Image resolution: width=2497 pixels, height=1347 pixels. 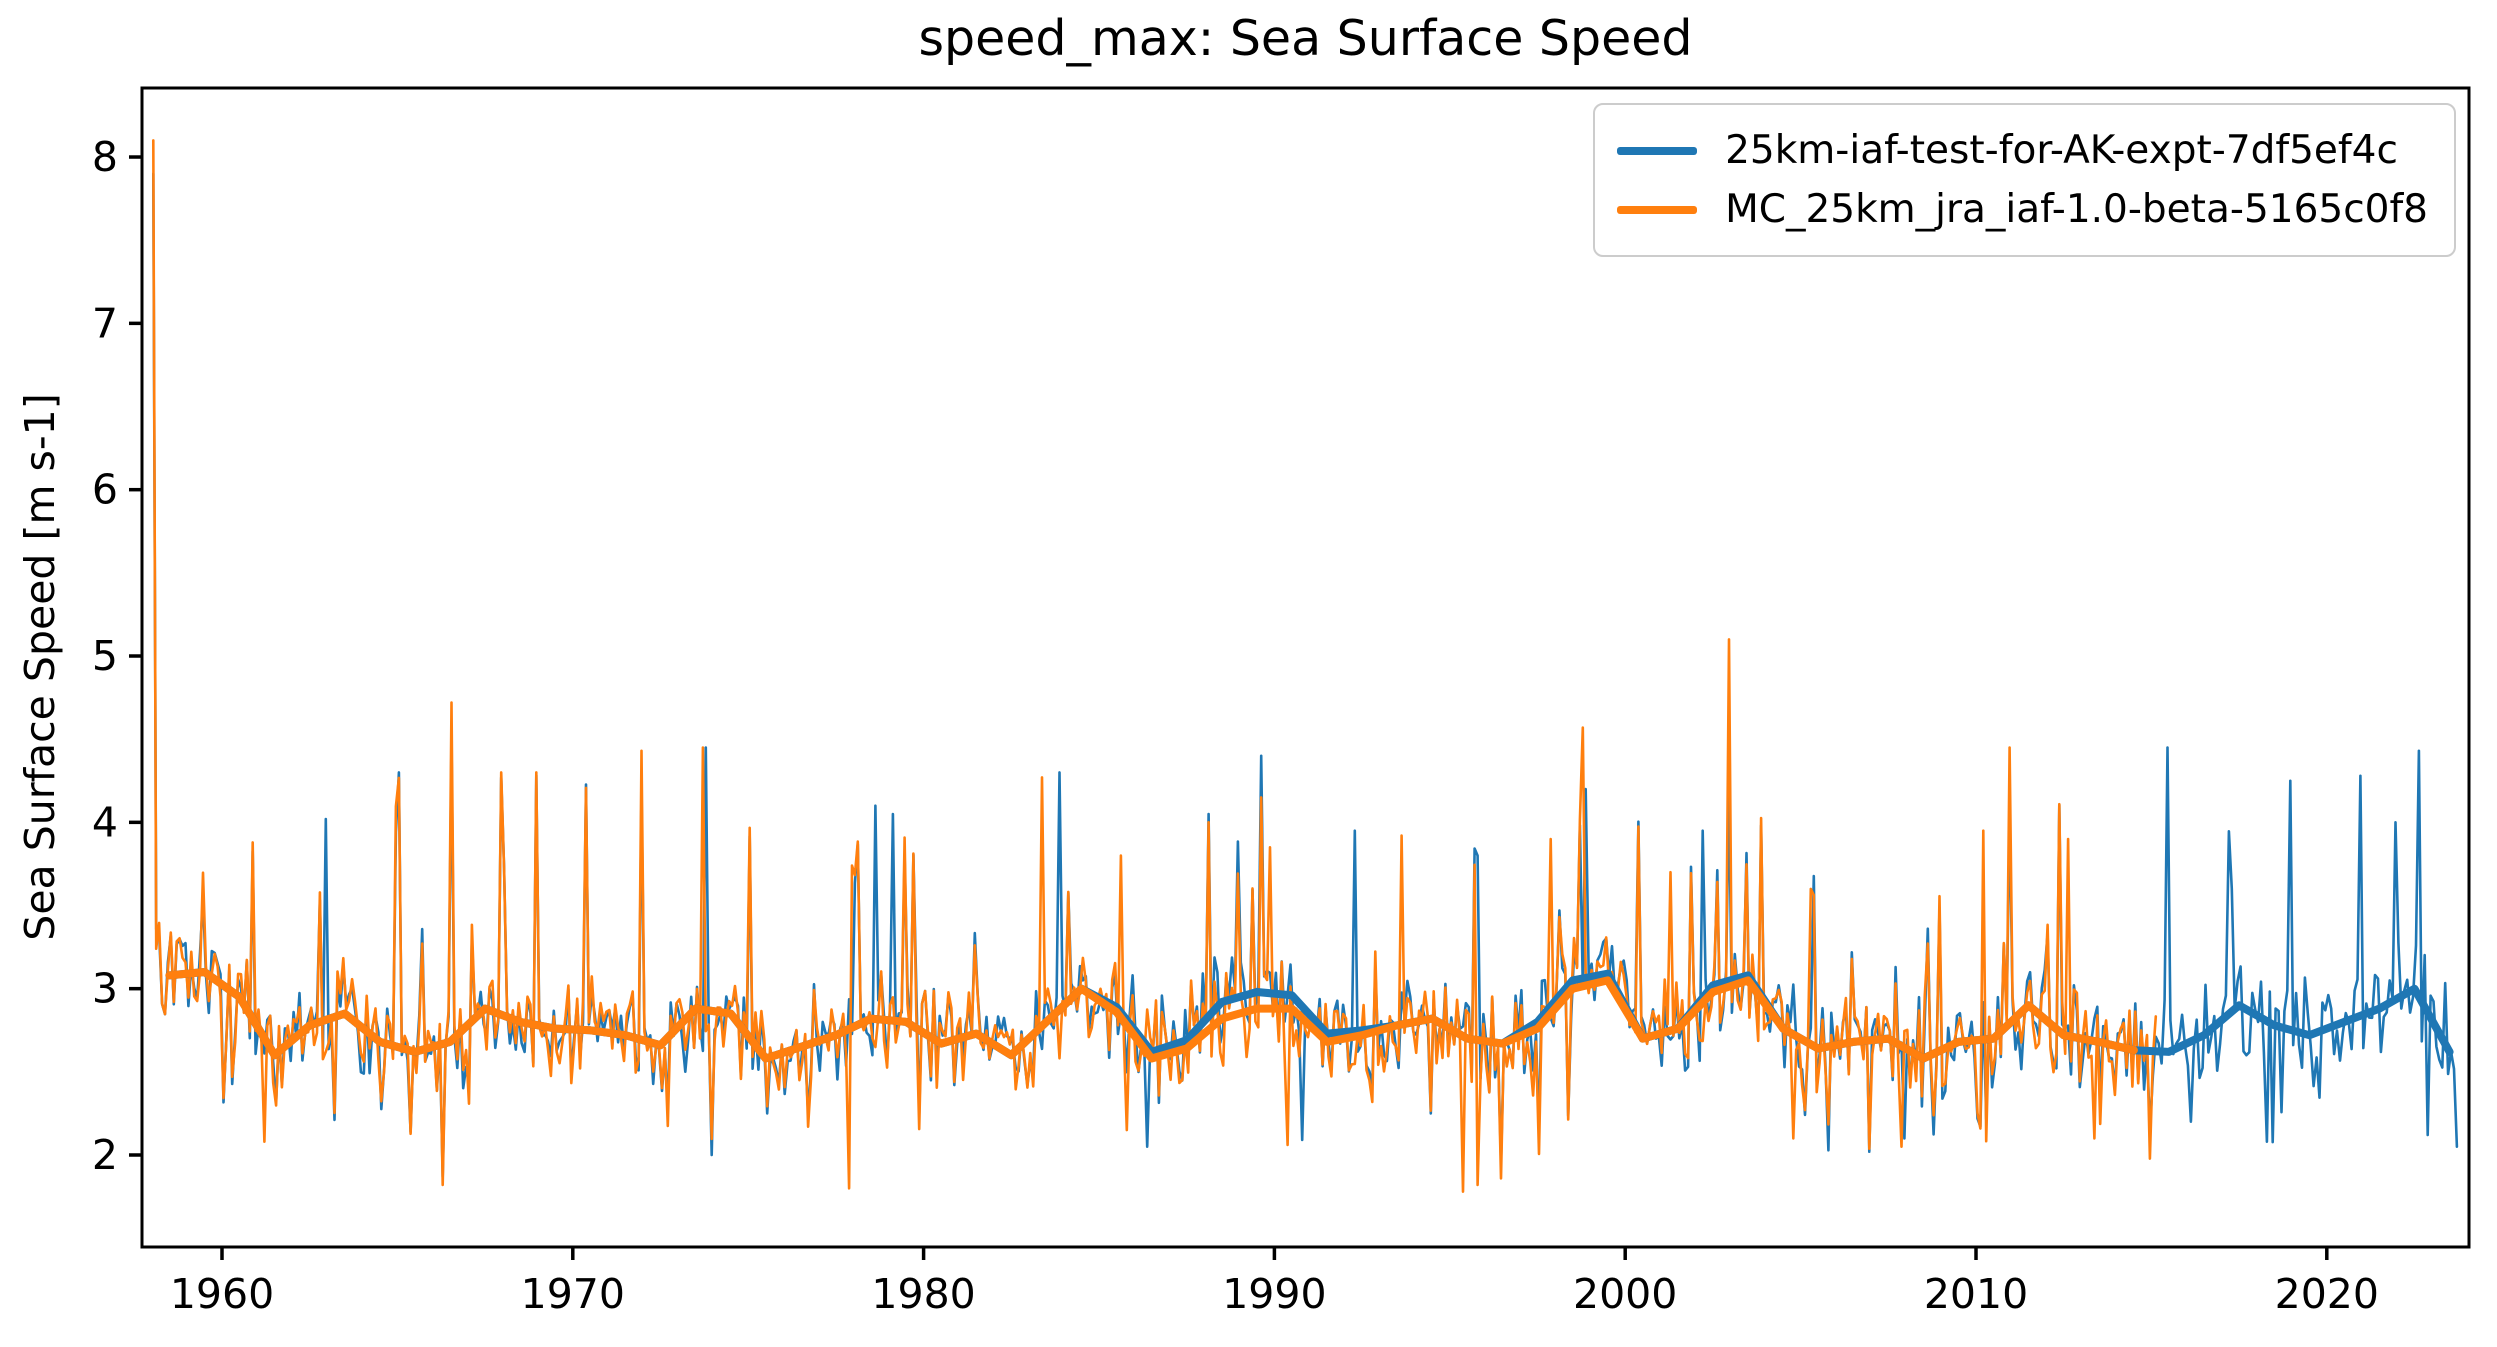 What do you see at coordinates (1625, 1294) in the screenshot?
I see `x-tick-label-2000: 2000` at bounding box center [1625, 1294].